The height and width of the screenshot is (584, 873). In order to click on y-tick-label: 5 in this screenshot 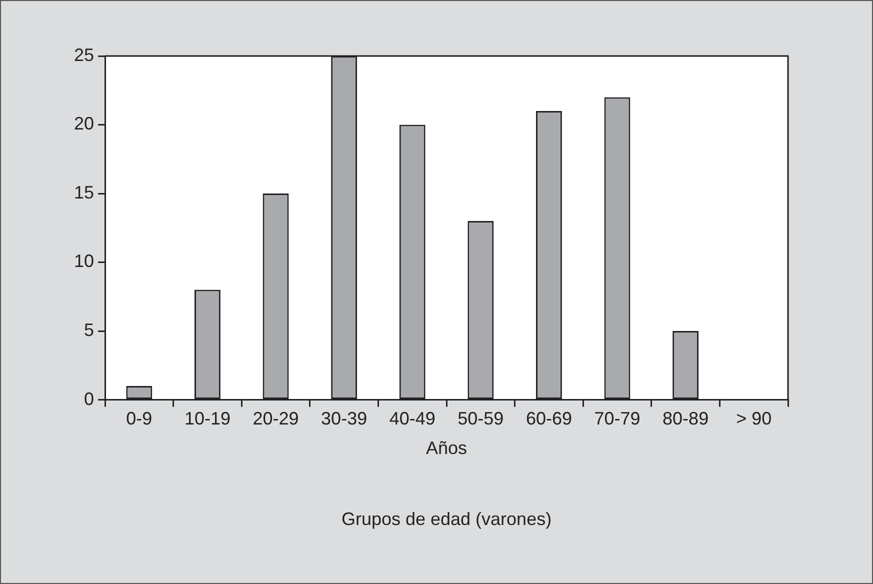, I will do `click(89, 330)`.